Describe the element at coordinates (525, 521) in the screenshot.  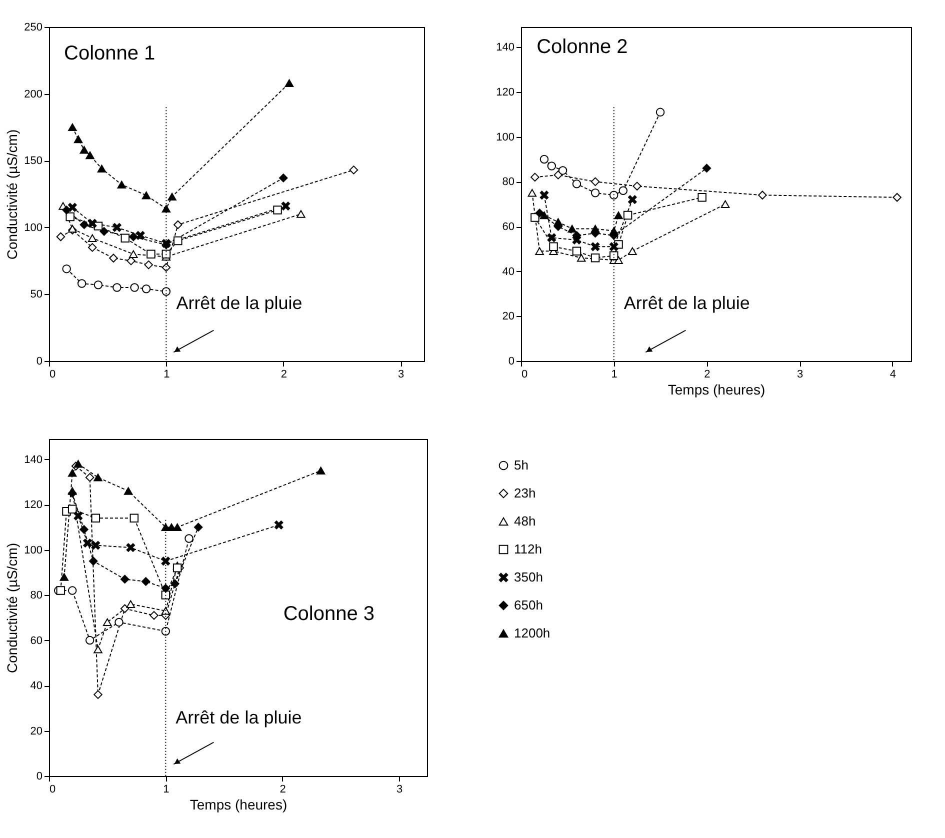
I see `legend-label: 48h` at that location.